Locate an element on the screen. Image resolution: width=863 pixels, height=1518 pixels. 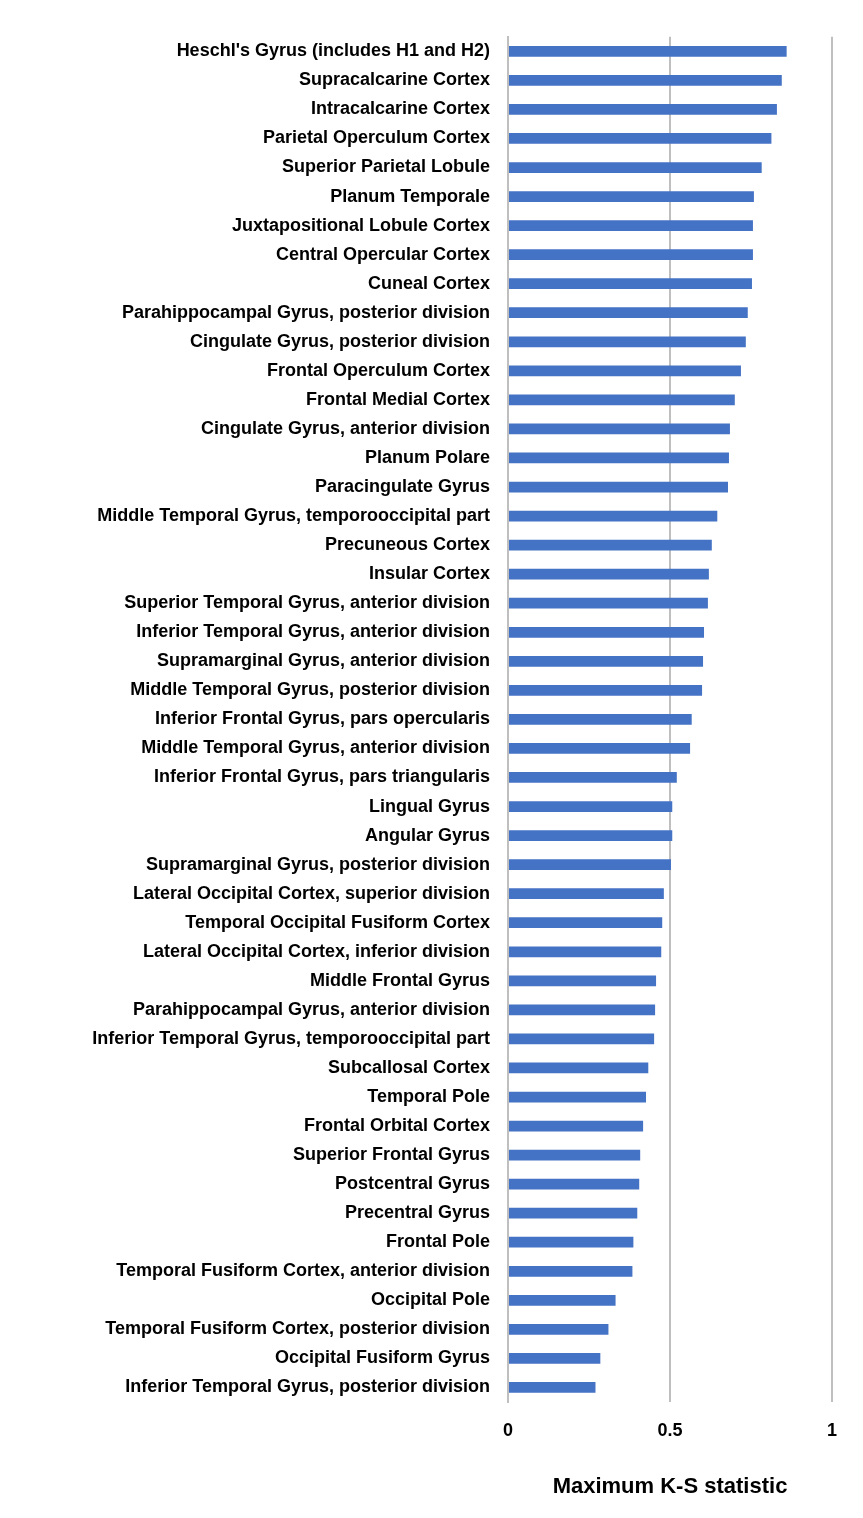
y-tick-label: Central Opercular Cortex is located at coordinates (382, 253).